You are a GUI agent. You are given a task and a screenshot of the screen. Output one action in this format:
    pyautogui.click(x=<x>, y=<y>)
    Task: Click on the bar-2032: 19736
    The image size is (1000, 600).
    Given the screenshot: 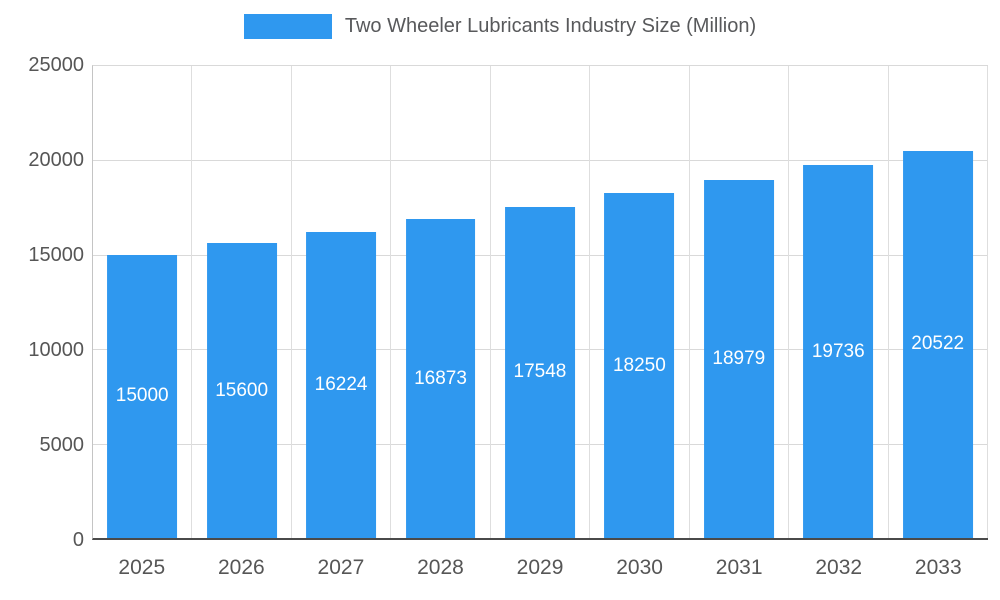 What is the action you would take?
    pyautogui.click(x=838, y=351)
    